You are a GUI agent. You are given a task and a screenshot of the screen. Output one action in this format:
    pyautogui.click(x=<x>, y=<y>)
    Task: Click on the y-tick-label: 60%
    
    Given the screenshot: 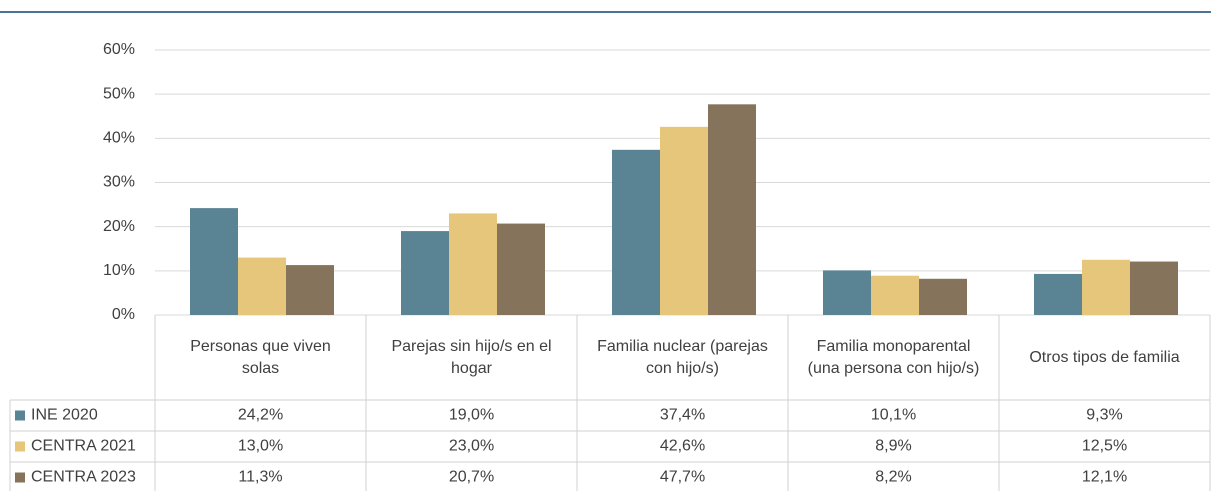 What is the action you would take?
    pyautogui.click(x=119, y=49)
    